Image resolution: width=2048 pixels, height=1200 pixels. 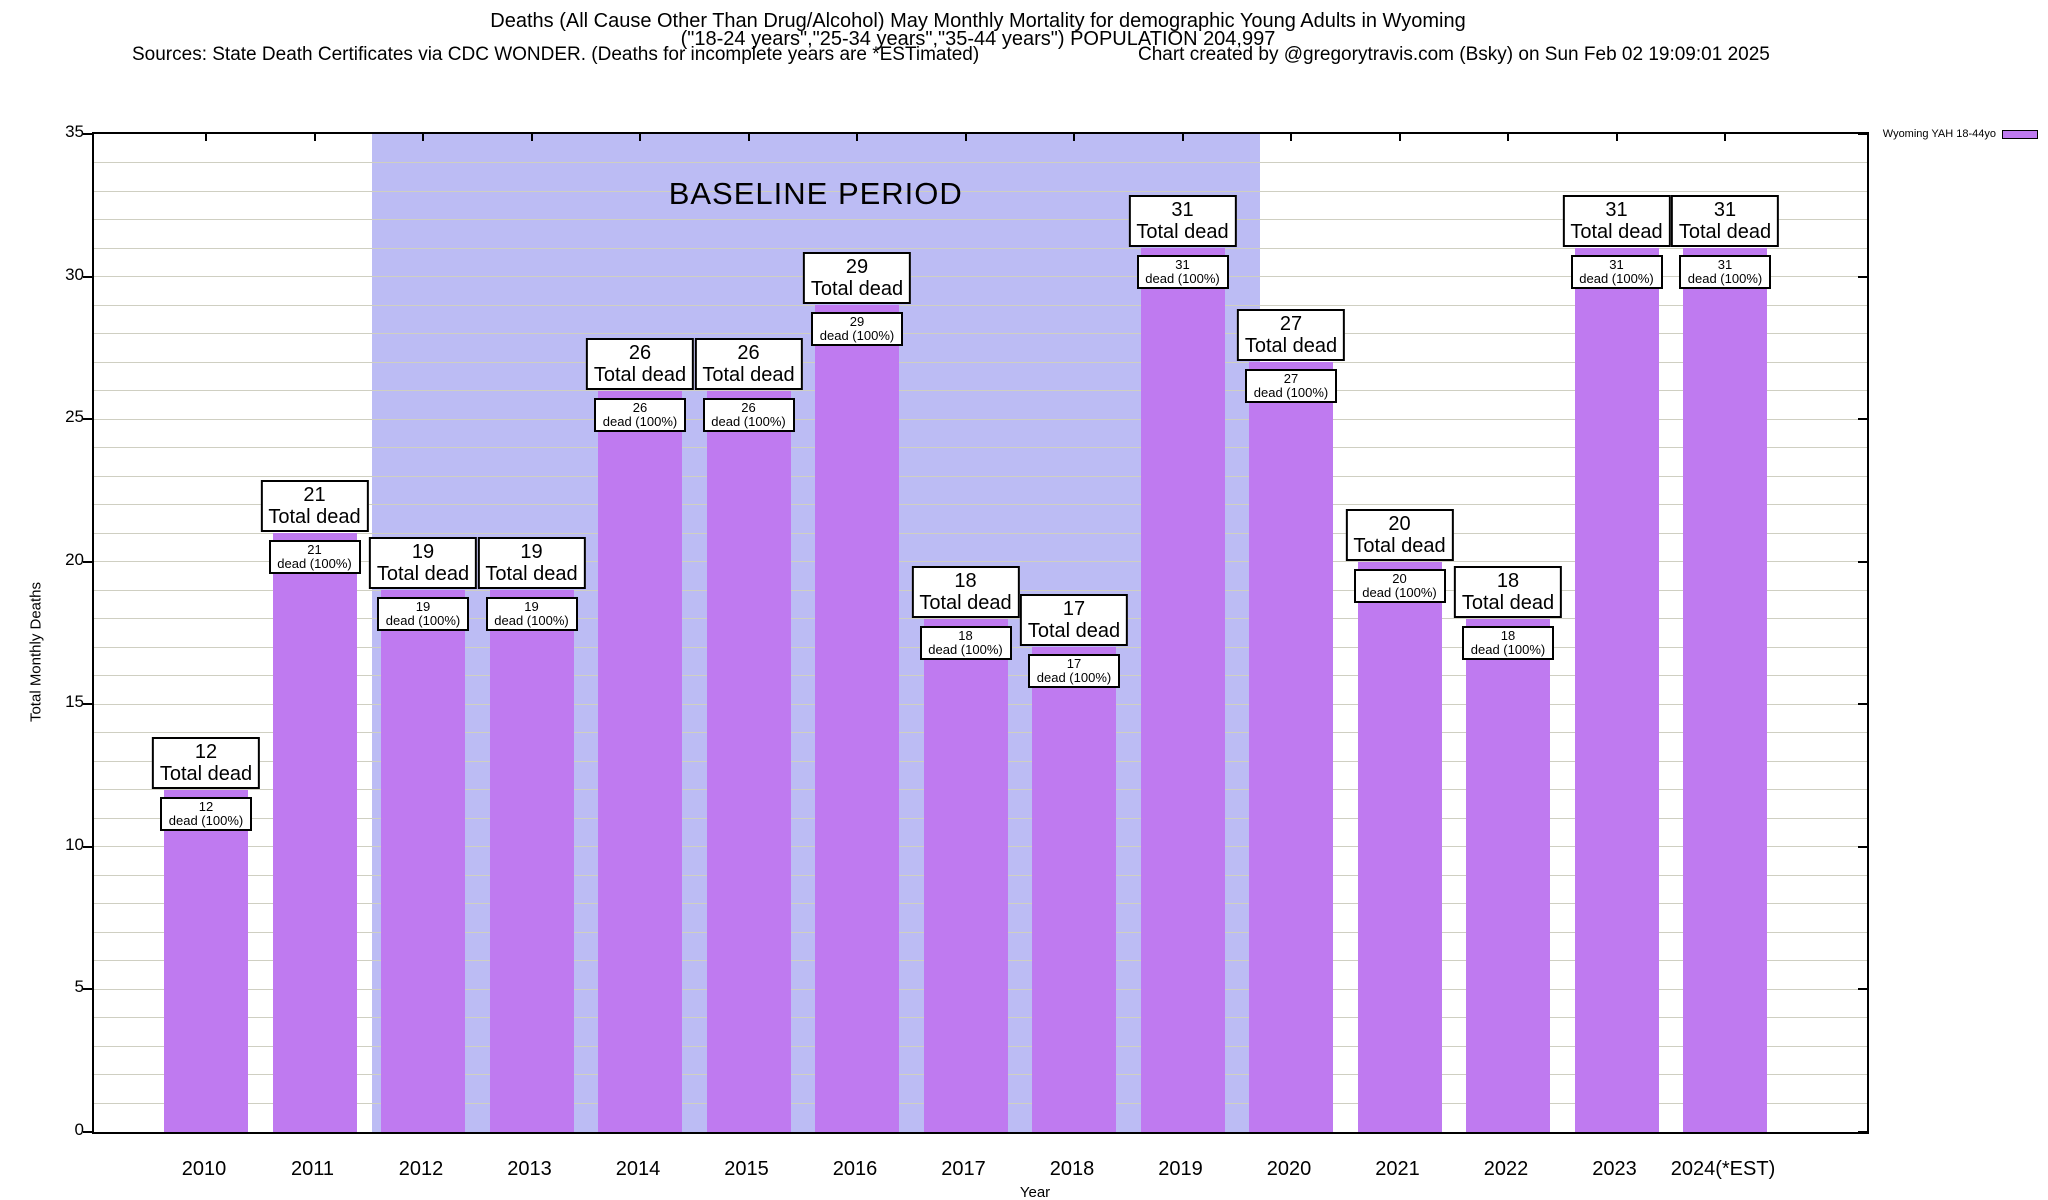 I want to click on bar-2013, so click(x=531, y=861).